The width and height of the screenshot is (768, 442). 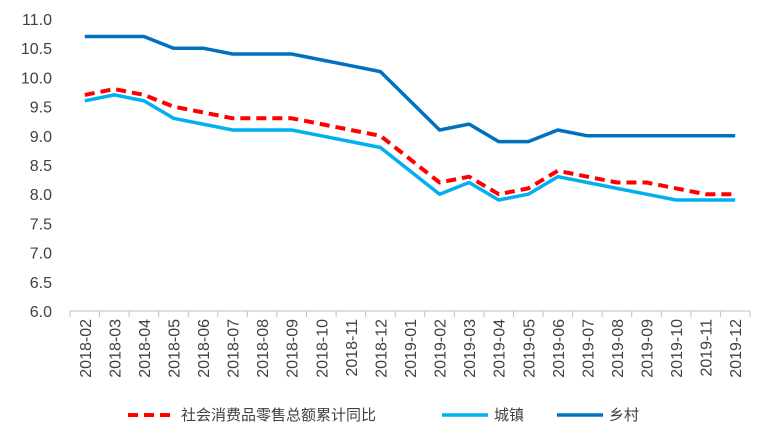 I want to click on legend: 社会消费品零售总额累计同比 城镇 乡村, so click(x=383, y=415).